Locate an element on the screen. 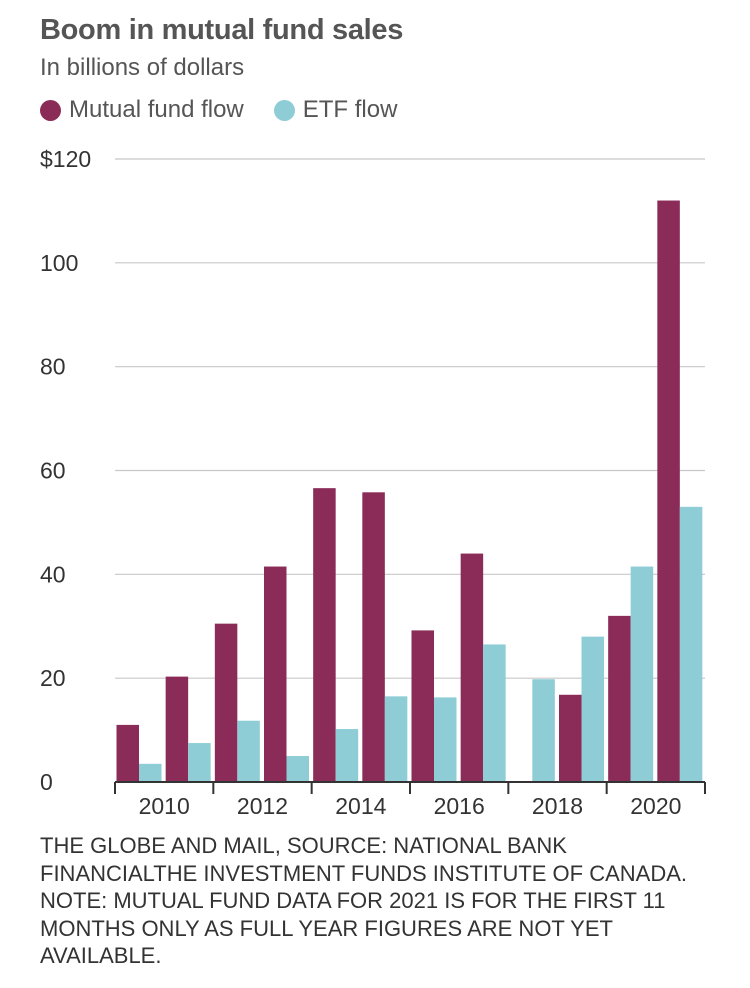 The width and height of the screenshot is (750, 988). x-tick-label: 2016 is located at coordinates (459, 806).